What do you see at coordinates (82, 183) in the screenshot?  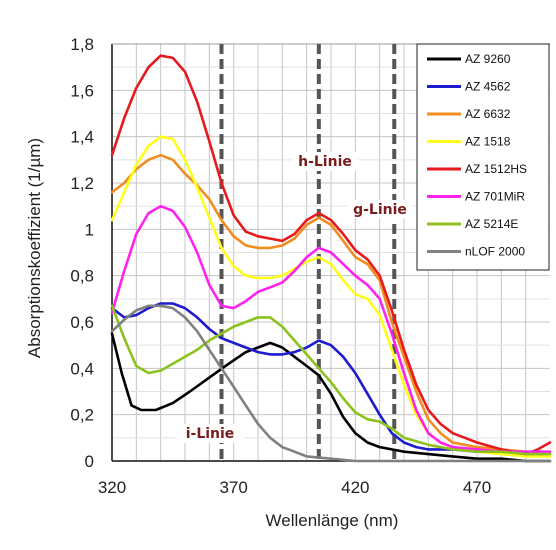 I see `y-tick-label: 1,2` at bounding box center [82, 183].